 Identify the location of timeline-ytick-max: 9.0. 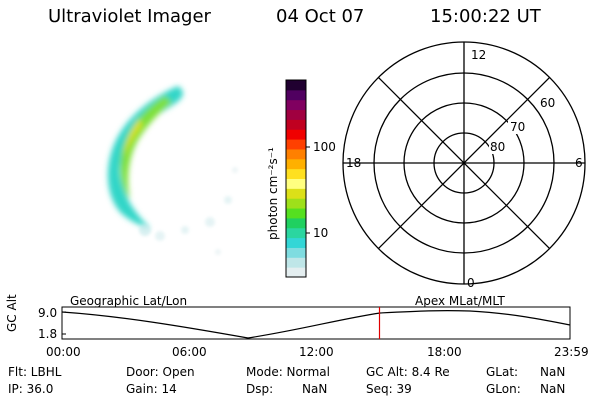
(48, 313).